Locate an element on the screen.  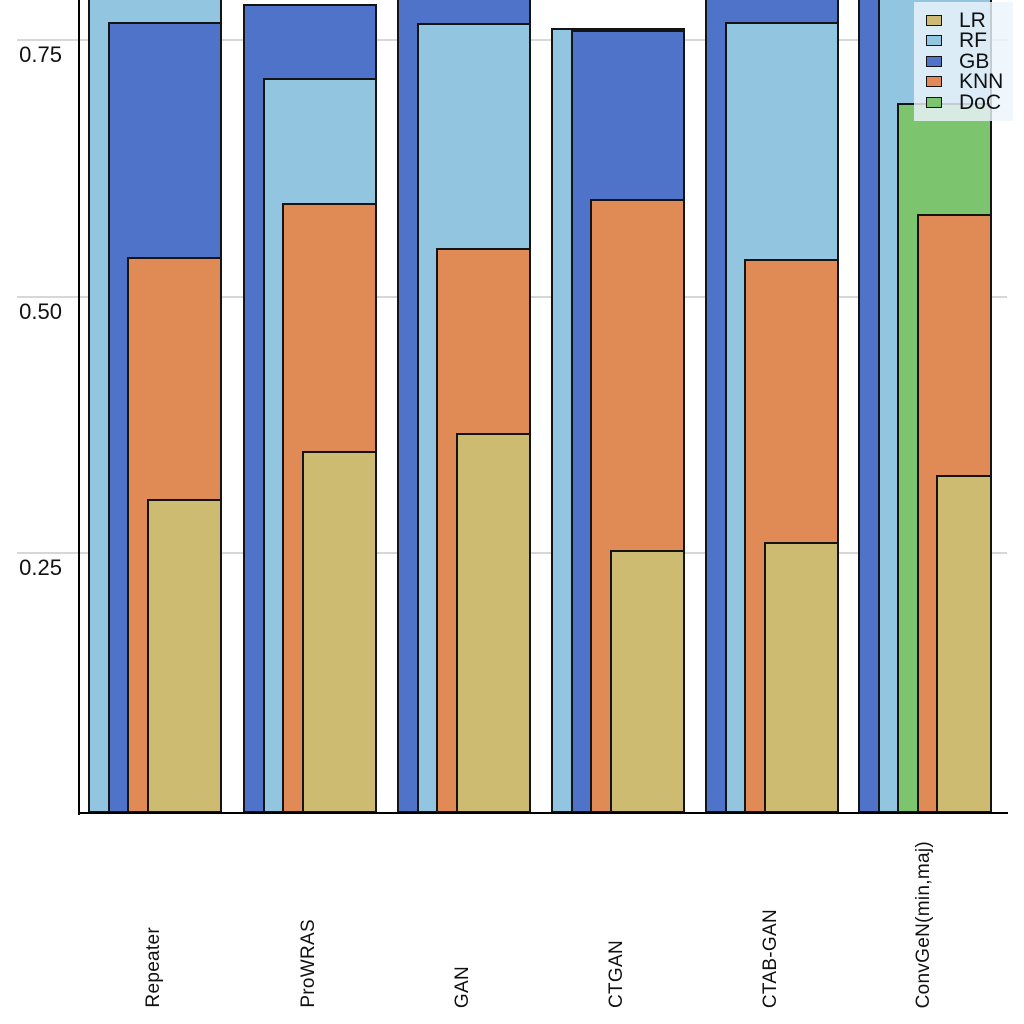
legend-item-KNN: KNN is located at coordinates (965, 82).